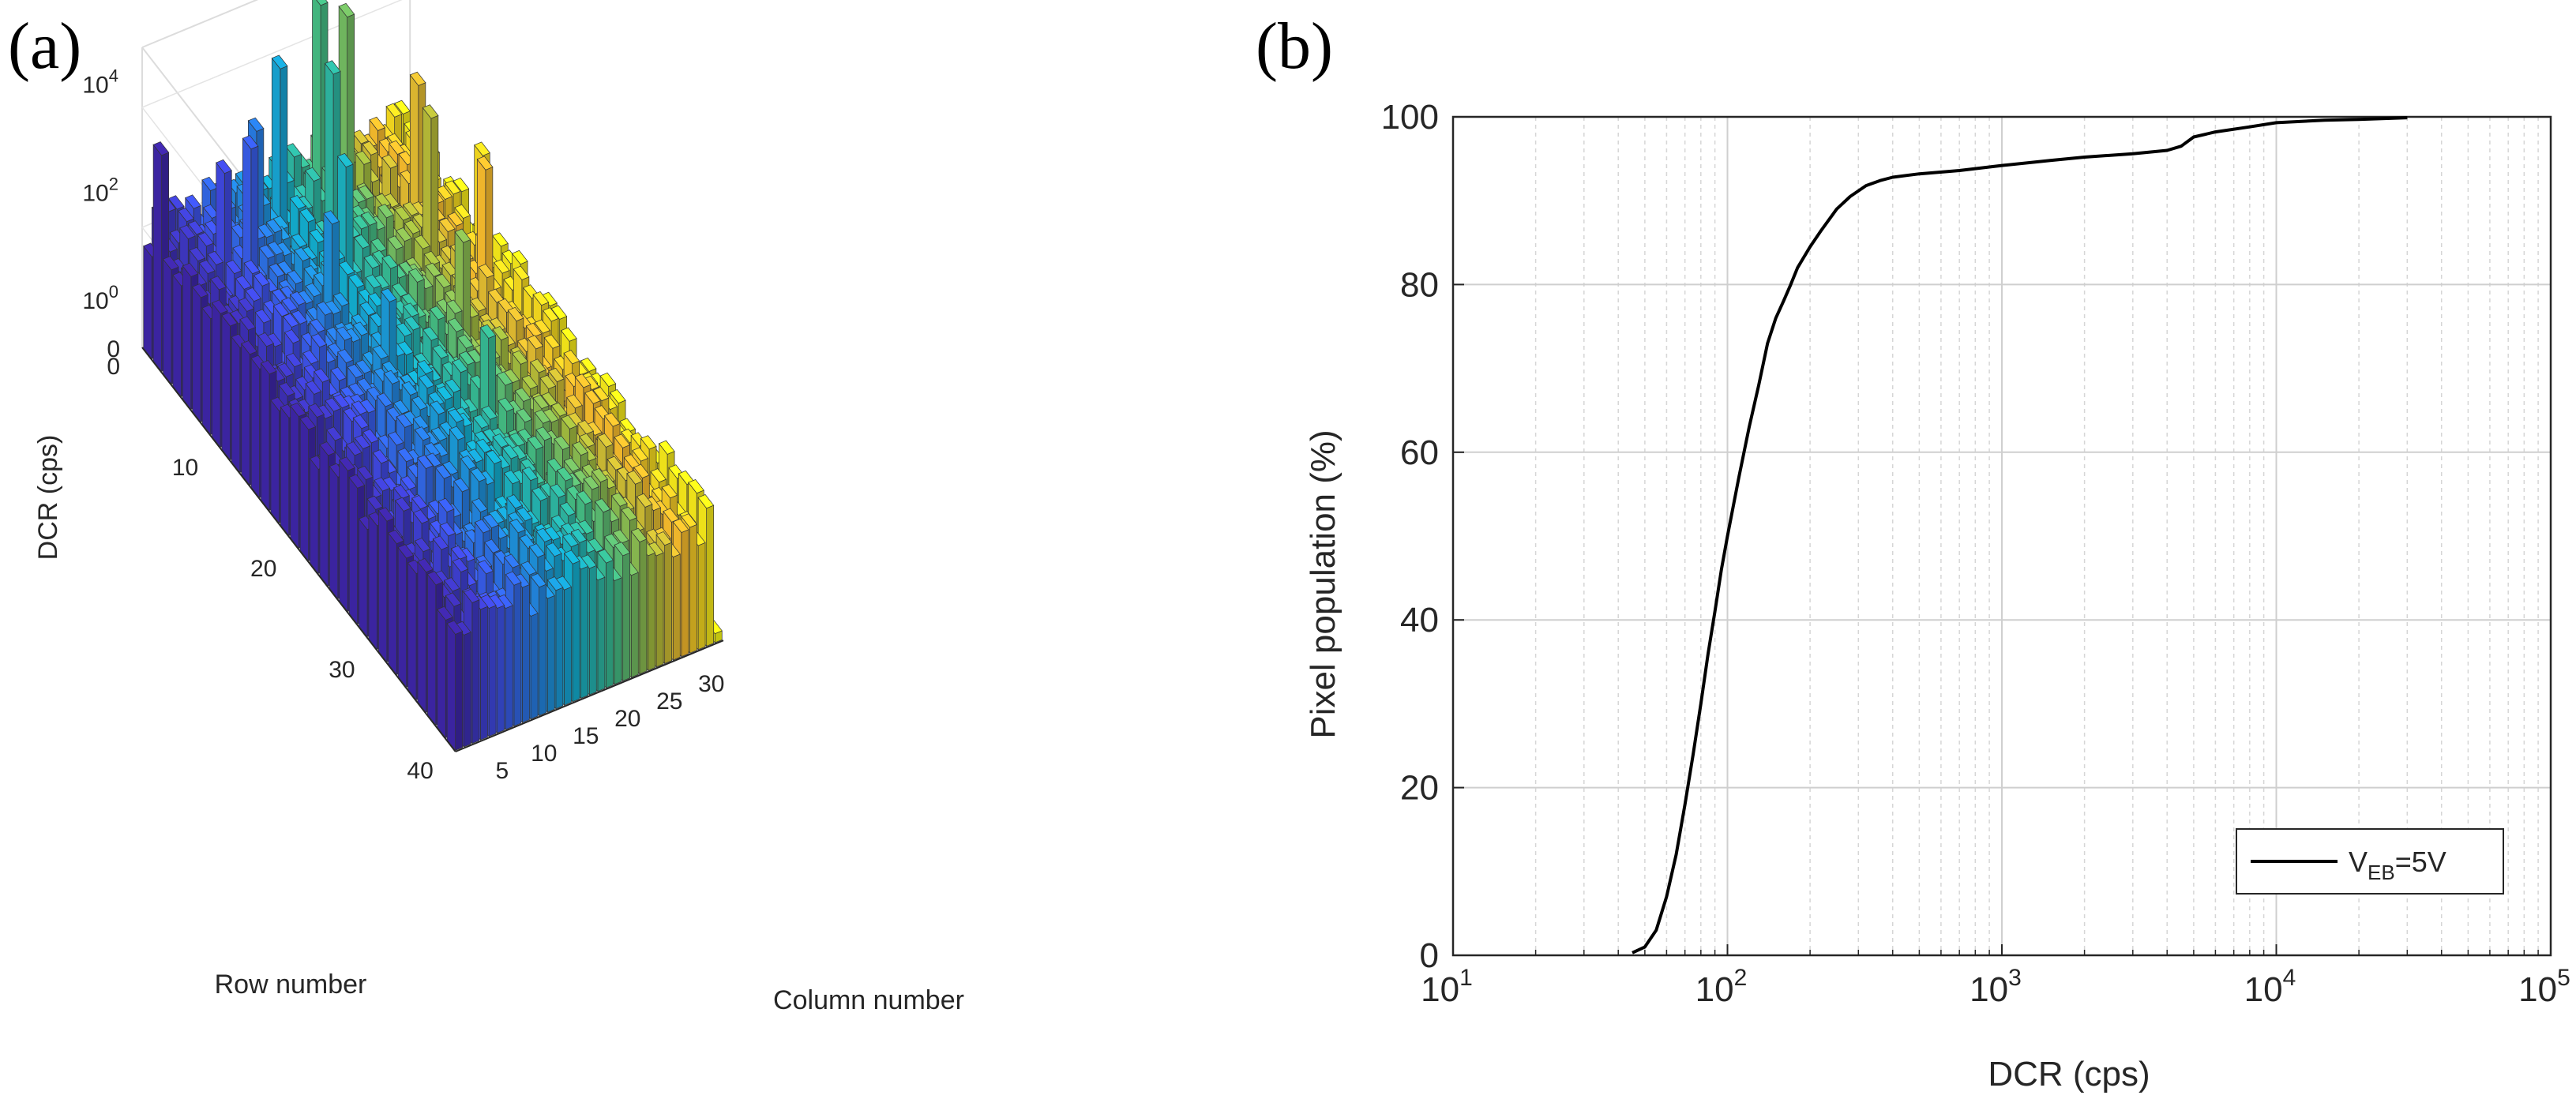 The height and width of the screenshot is (1099, 2576). What do you see at coordinates (1419, 789) in the screenshot?
I see `y-tick-label: 20` at bounding box center [1419, 789].